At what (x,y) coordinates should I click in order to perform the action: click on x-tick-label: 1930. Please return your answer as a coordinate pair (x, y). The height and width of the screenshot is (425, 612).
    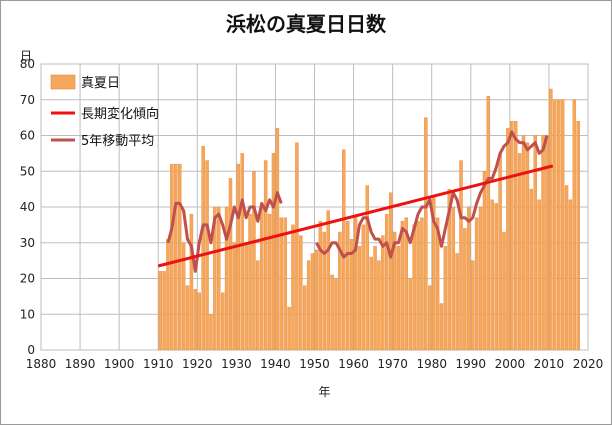
    Looking at the image, I should click on (236, 364).